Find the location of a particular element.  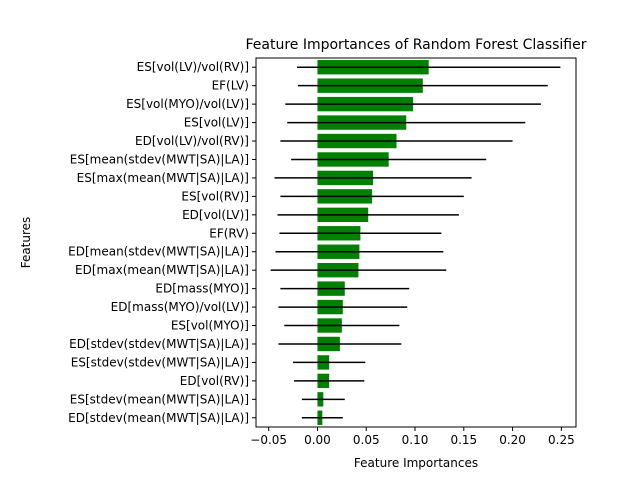

y-tick-label: ES[stdev(mean(MWT|SA)|LA)] is located at coordinates (159, 399).